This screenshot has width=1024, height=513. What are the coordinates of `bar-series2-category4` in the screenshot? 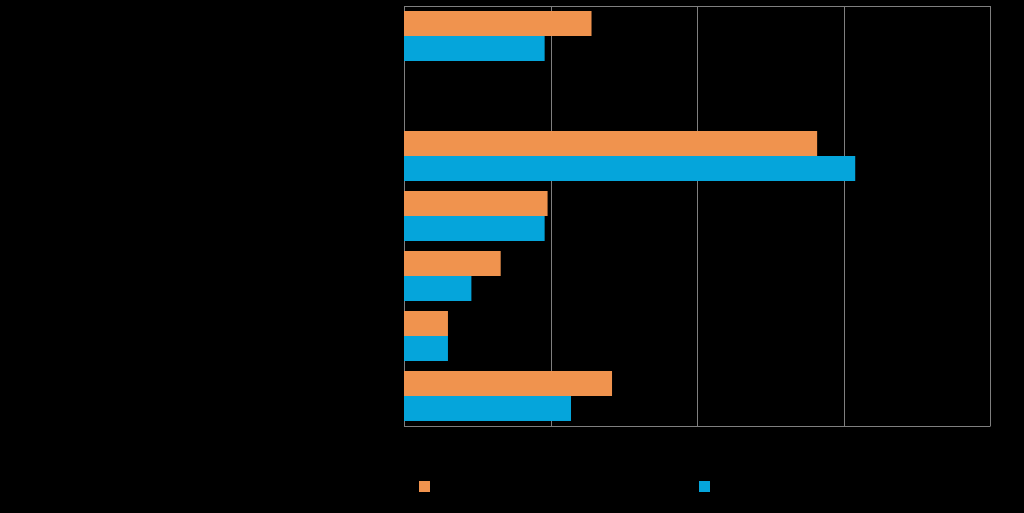 It's located at (474, 228).